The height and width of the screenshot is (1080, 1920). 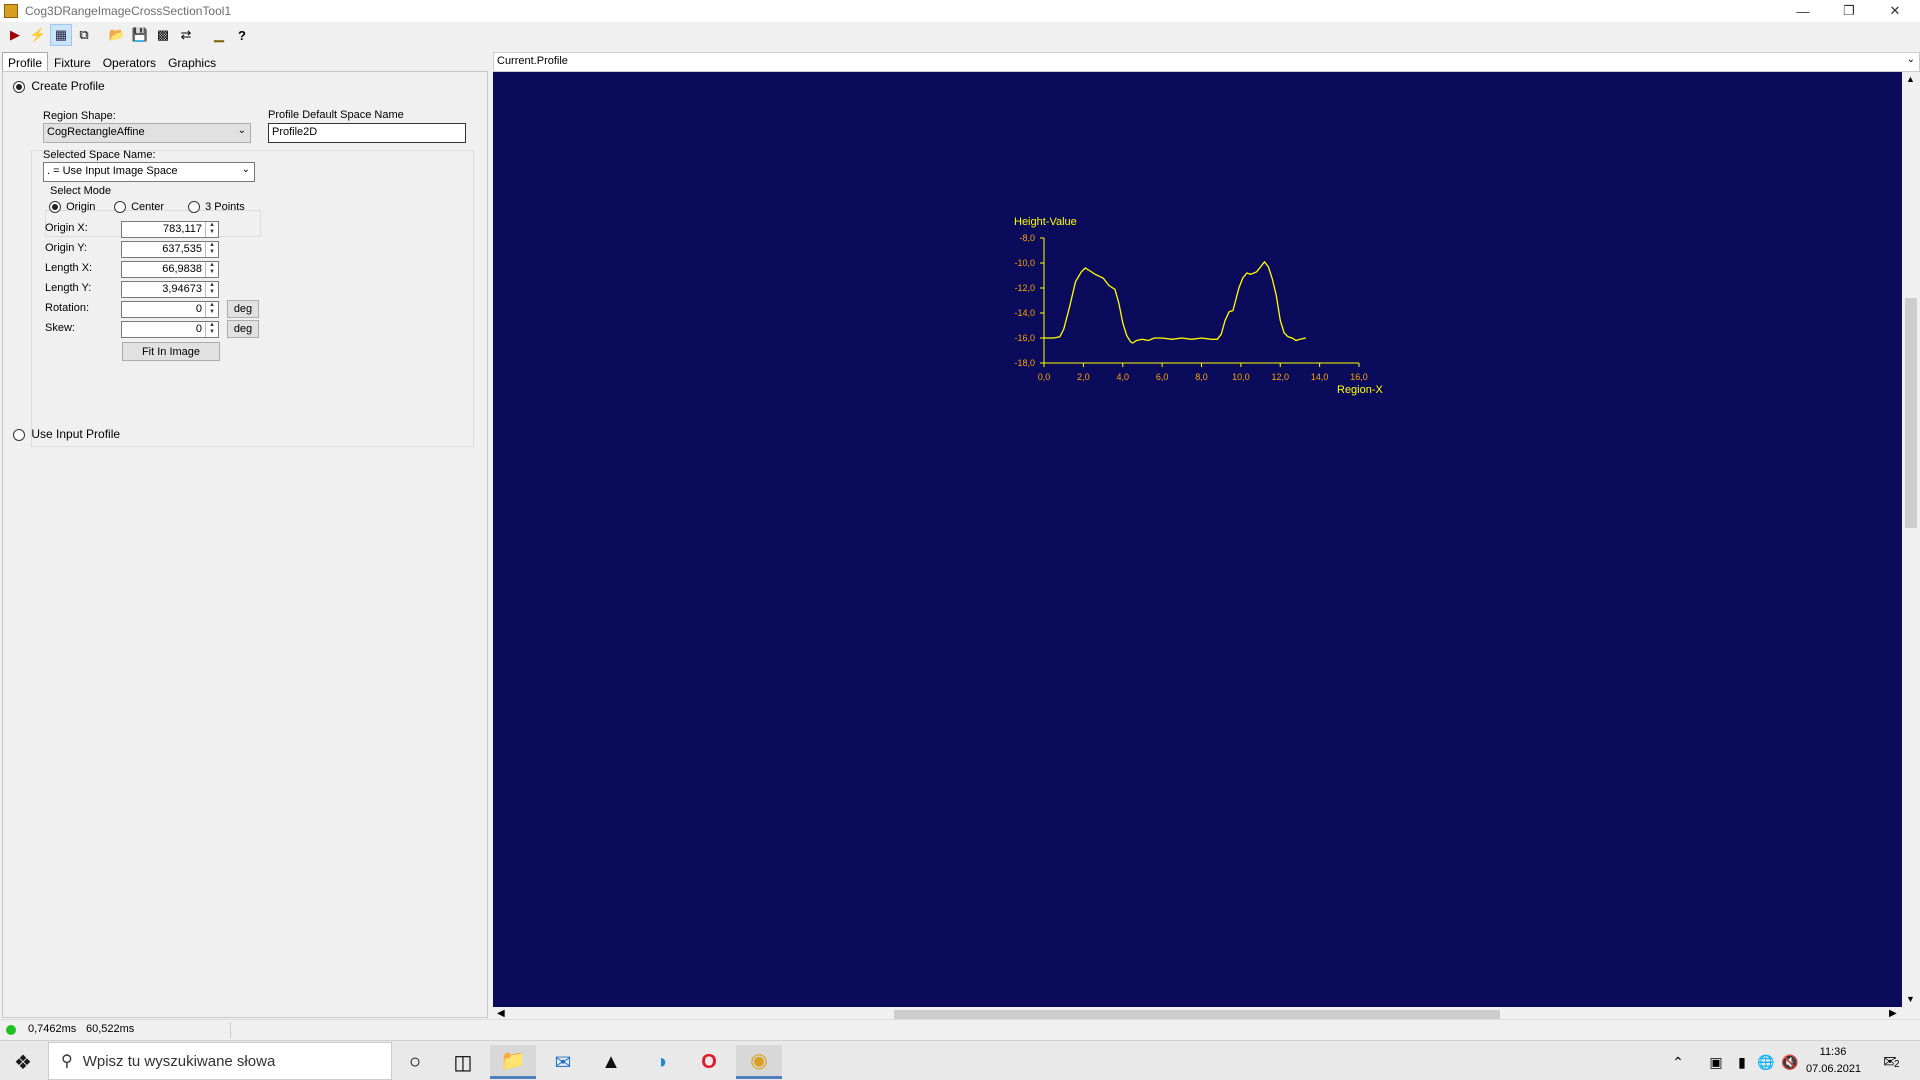 I want to click on restore-button: ❐, so click(x=1849, y=10).